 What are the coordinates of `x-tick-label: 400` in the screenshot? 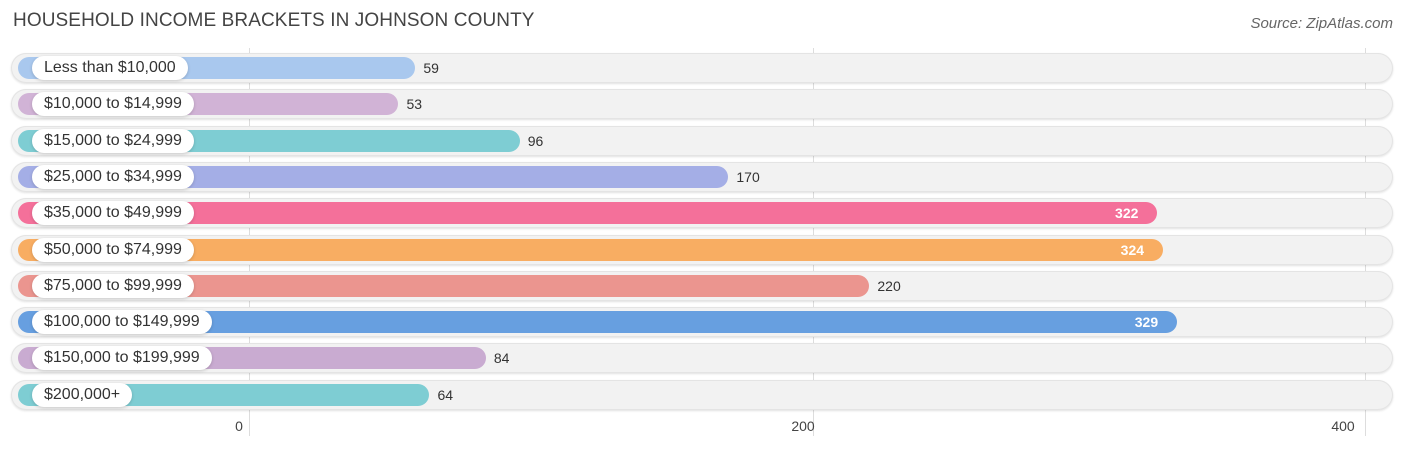 It's located at (1343, 426).